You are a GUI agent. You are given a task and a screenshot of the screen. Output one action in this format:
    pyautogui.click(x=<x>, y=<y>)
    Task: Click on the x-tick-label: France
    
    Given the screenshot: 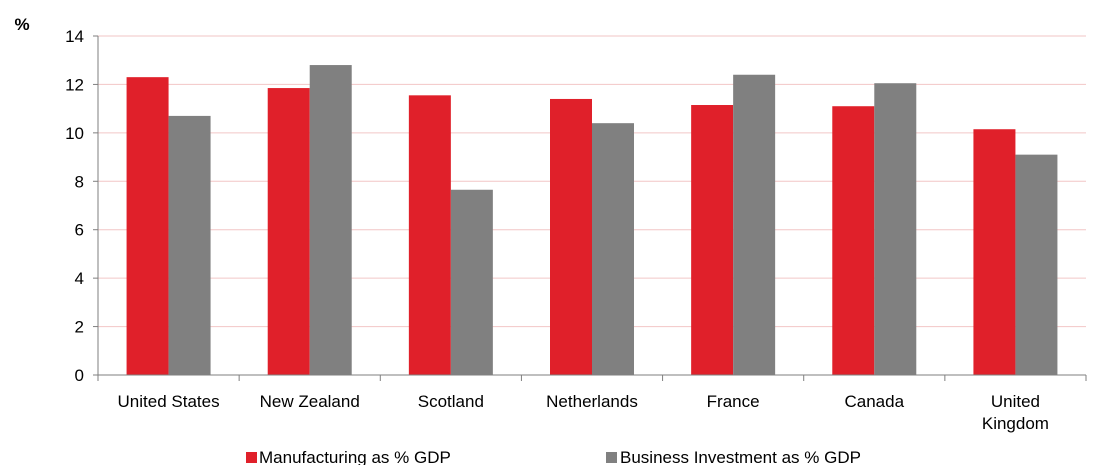 What is the action you would take?
    pyautogui.click(x=733, y=401)
    